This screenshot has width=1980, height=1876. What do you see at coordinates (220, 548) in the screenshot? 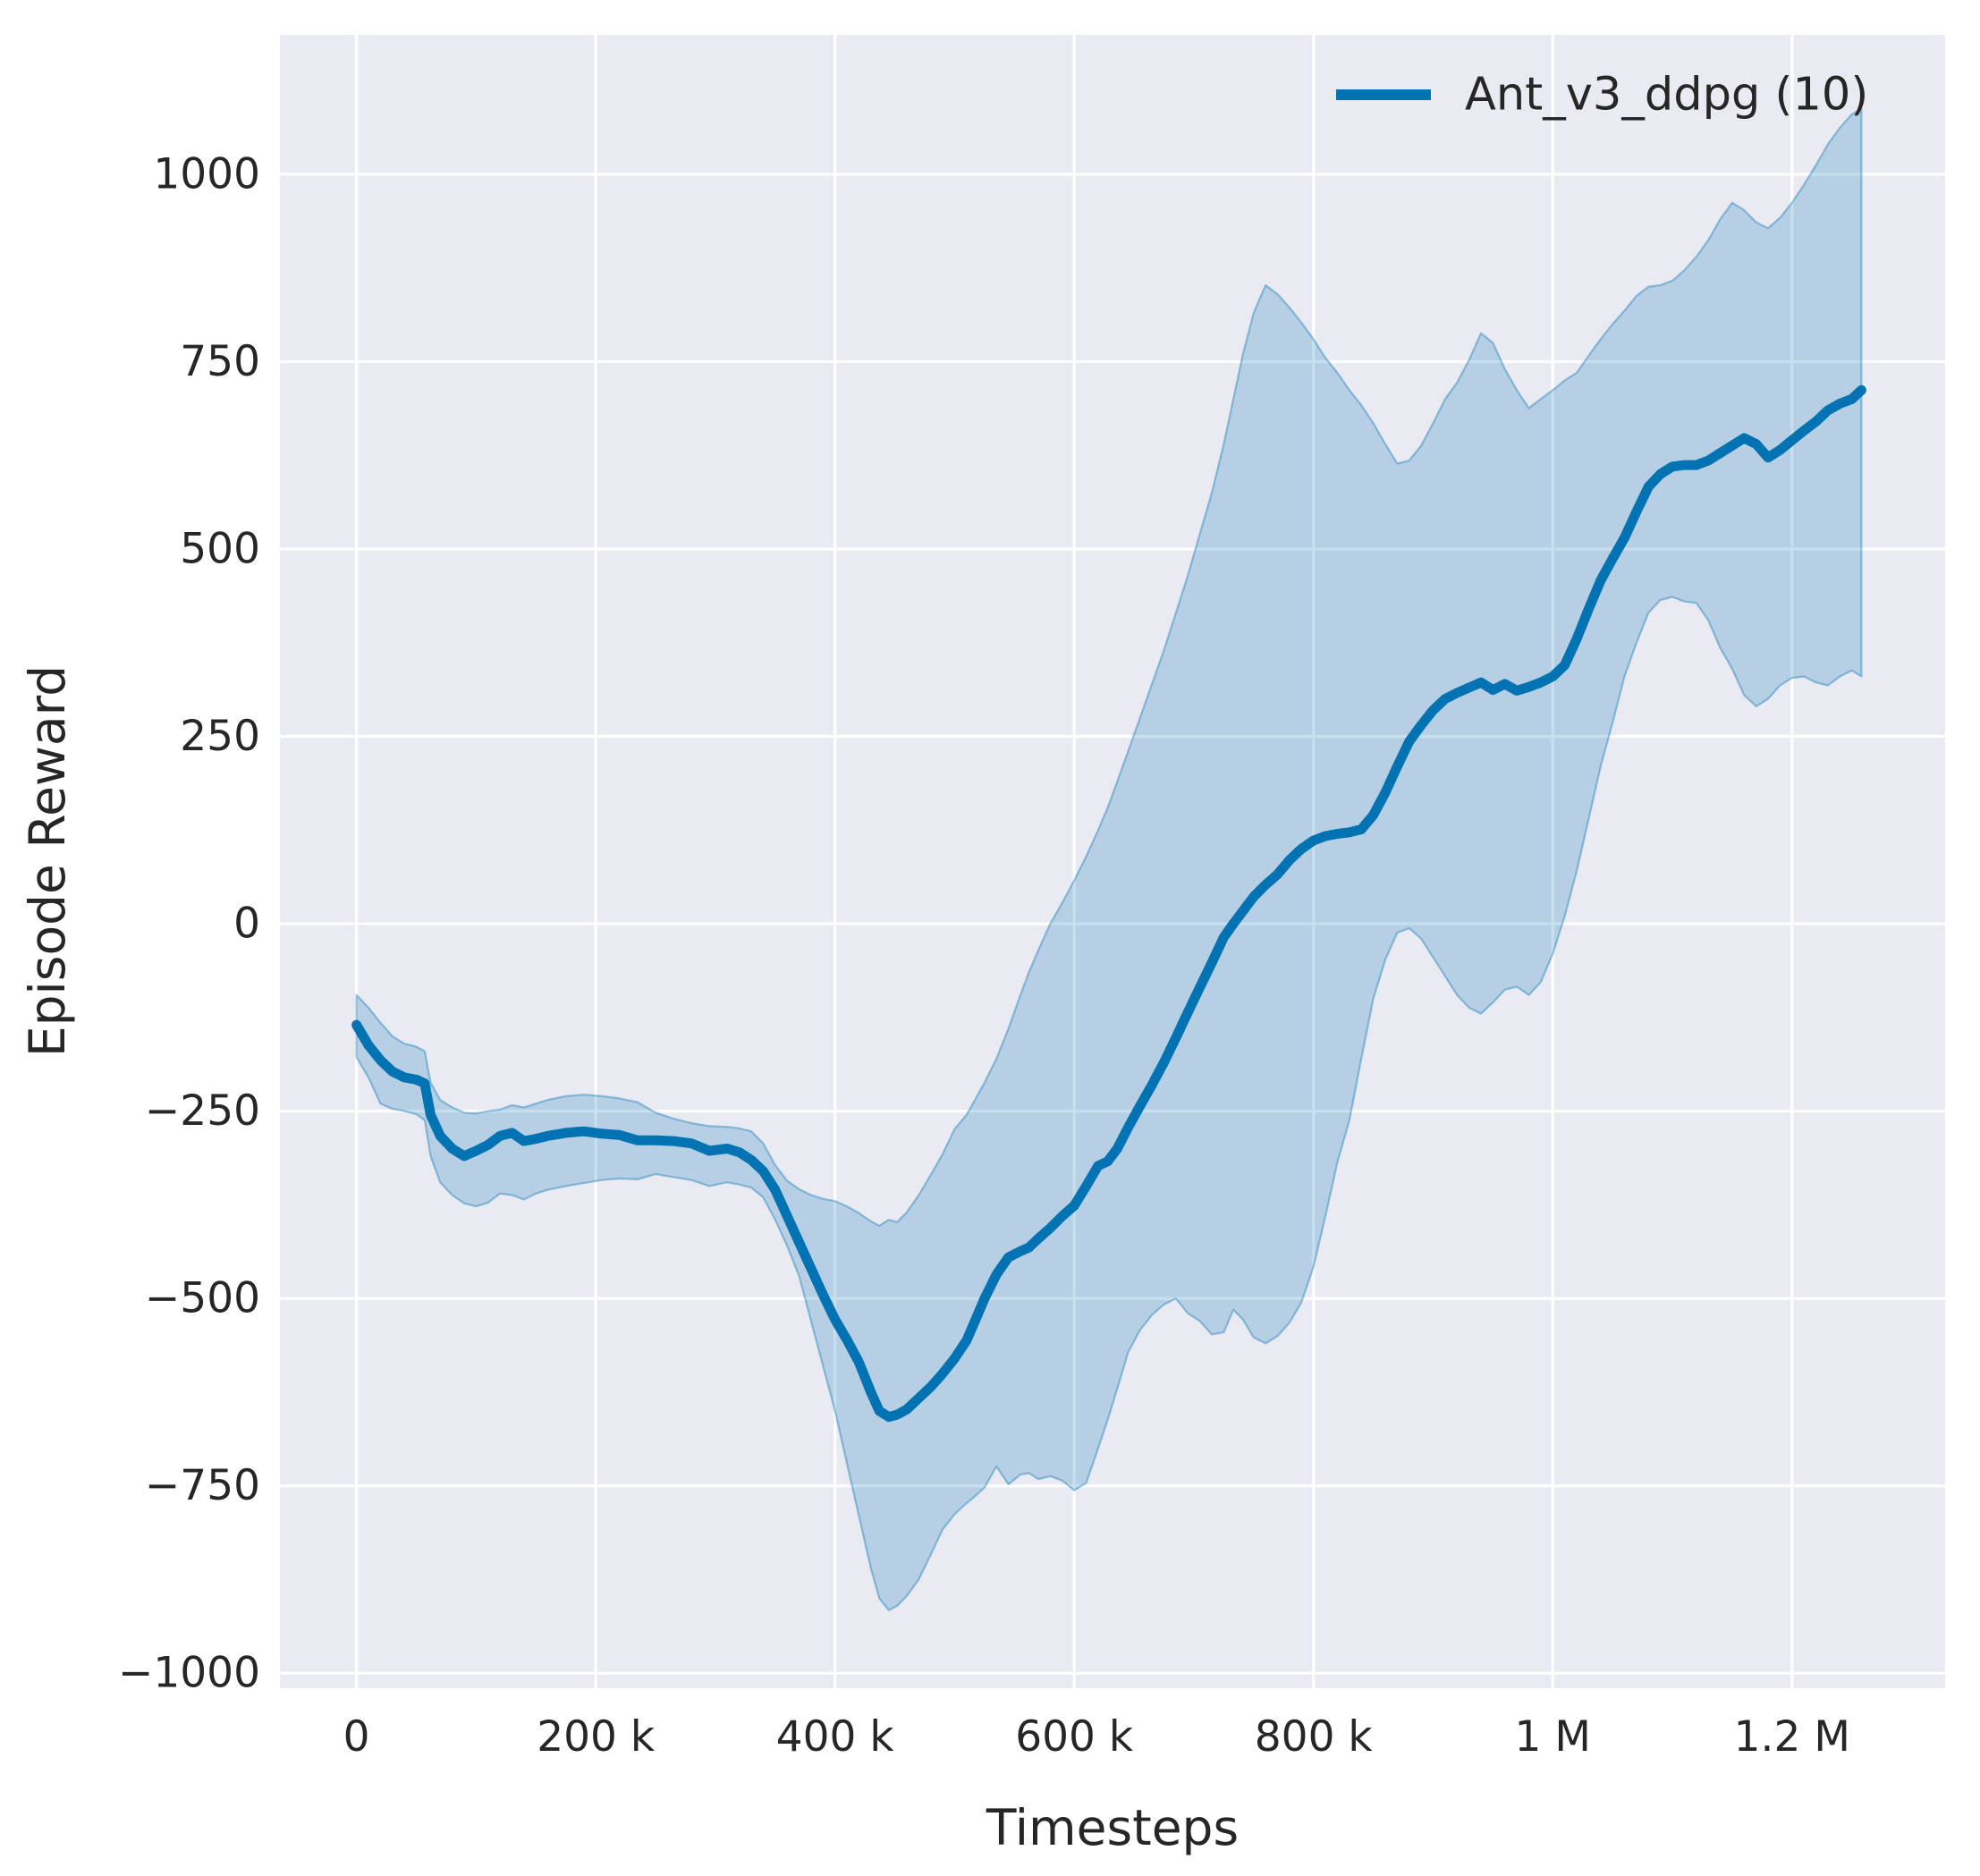
I see `y-tick-label: 500` at bounding box center [220, 548].